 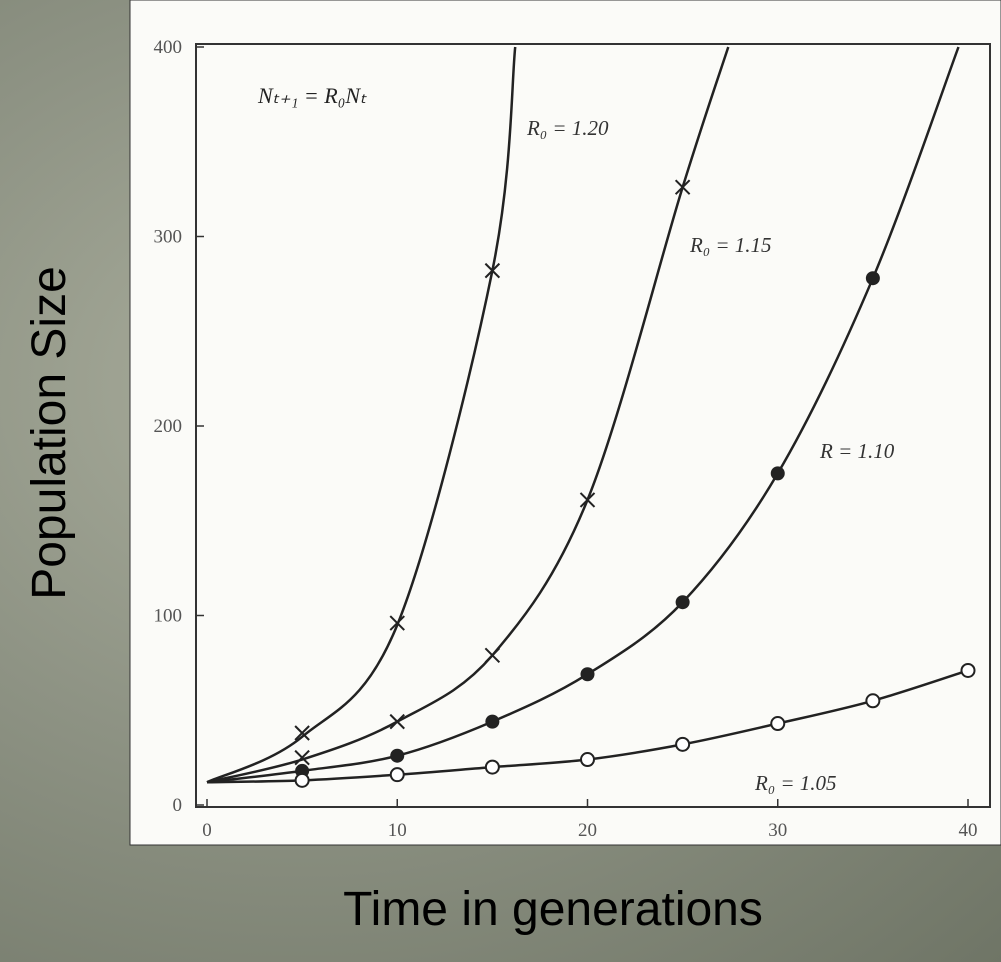 I want to click on x-tick-label: 40, so click(x=968, y=830).